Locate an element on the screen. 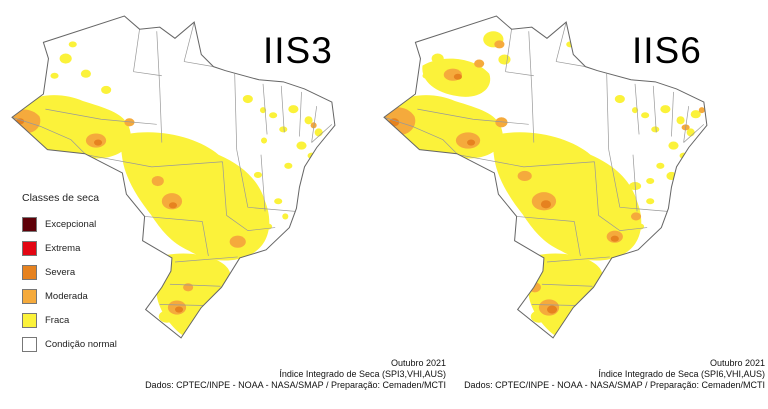 The height and width of the screenshot is (409, 768). legend-item: Extrema is located at coordinates (69, 248).